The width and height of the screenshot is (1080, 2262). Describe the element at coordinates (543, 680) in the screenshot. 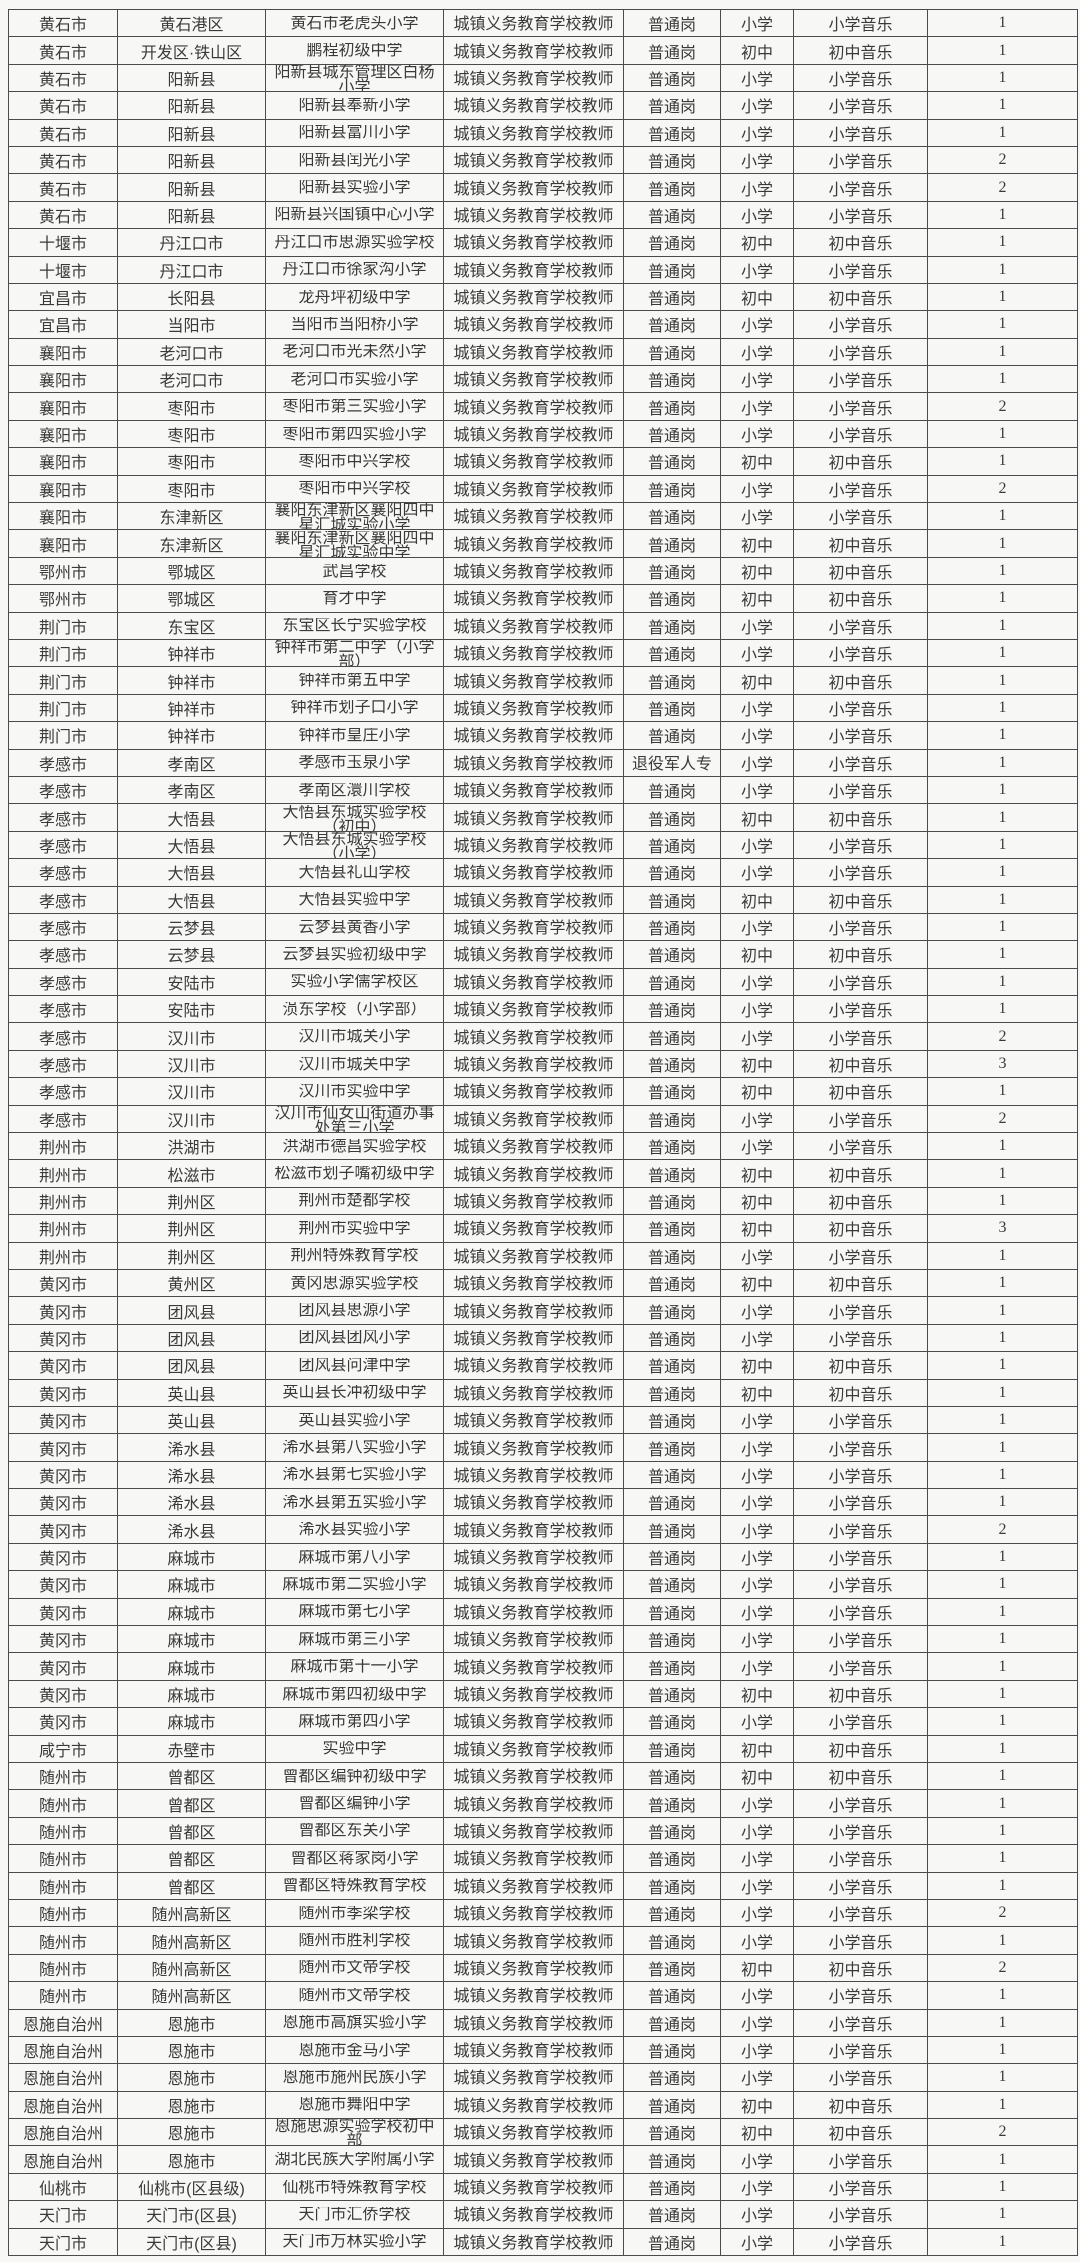

I see `table-row: 荆门市 钟祥市 钟祥市第五中学 城镇义务教育学校教师岗 普通岗 初中 初中音乐 1` at that location.